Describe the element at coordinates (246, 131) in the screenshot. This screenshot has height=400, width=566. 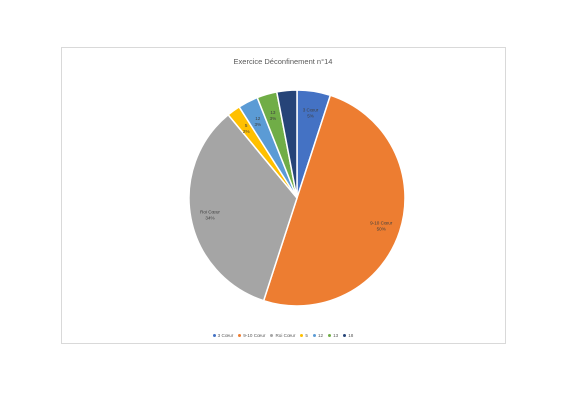
I see `slice-label-pct-3: 2%` at that location.